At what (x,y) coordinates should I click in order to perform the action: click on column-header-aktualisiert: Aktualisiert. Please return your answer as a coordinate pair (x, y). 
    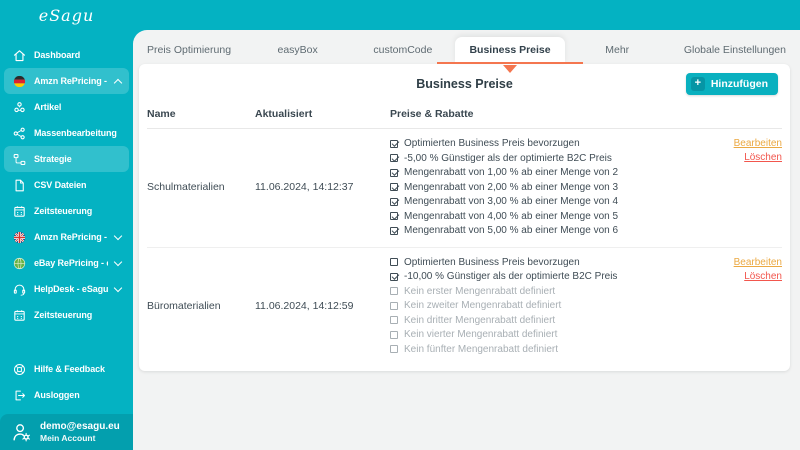
    Looking at the image, I should click on (284, 114).